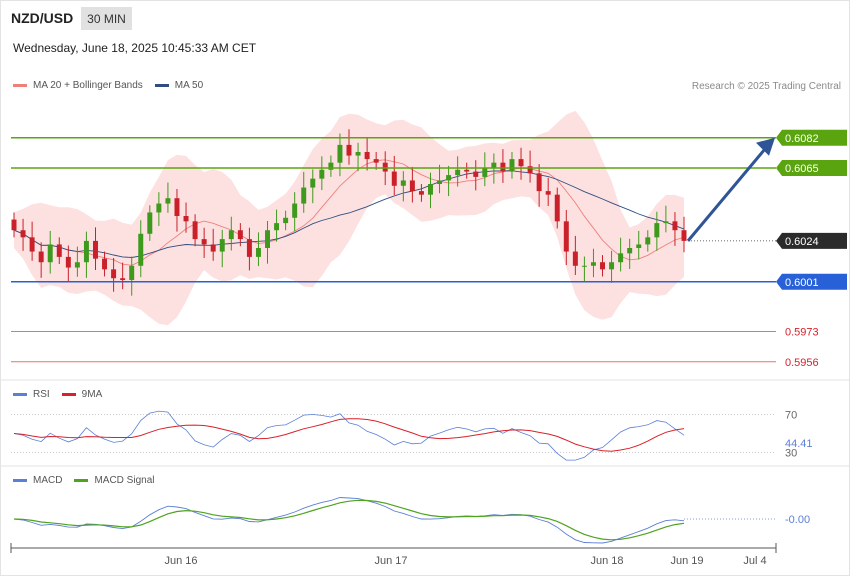 The height and width of the screenshot is (576, 850). Describe the element at coordinates (20, 85) in the screenshot. I see `ma20-swatch` at that location.